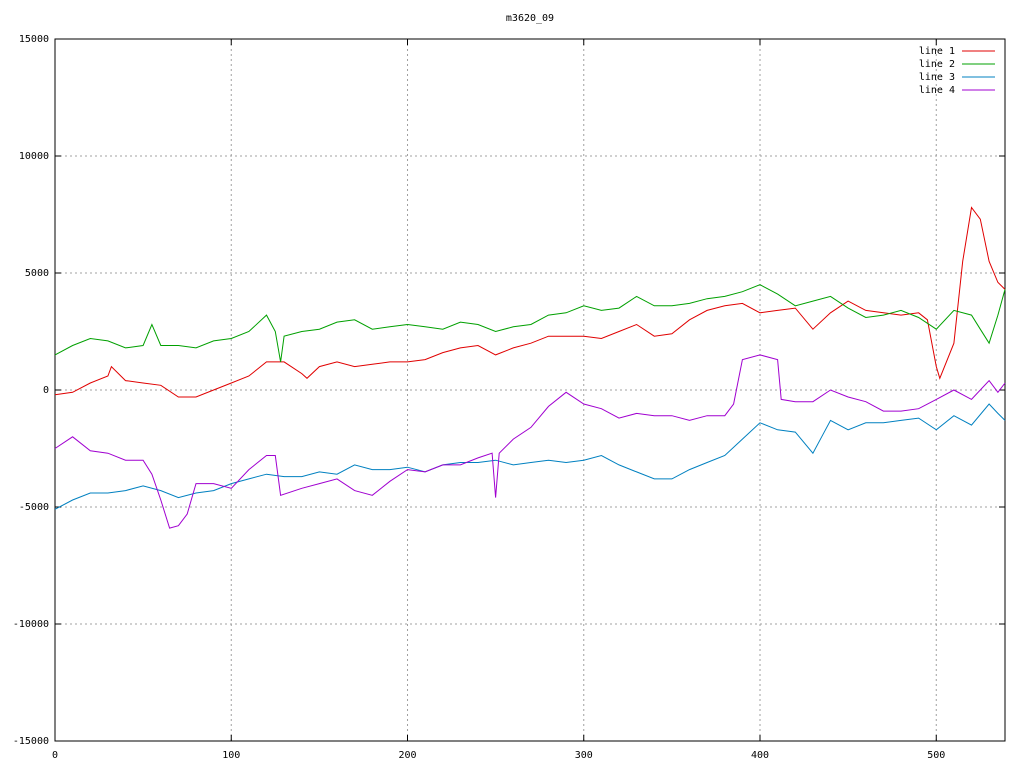 Image resolution: width=1024 pixels, height=768 pixels. I want to click on chart-title: m3620_09, so click(530, 18).